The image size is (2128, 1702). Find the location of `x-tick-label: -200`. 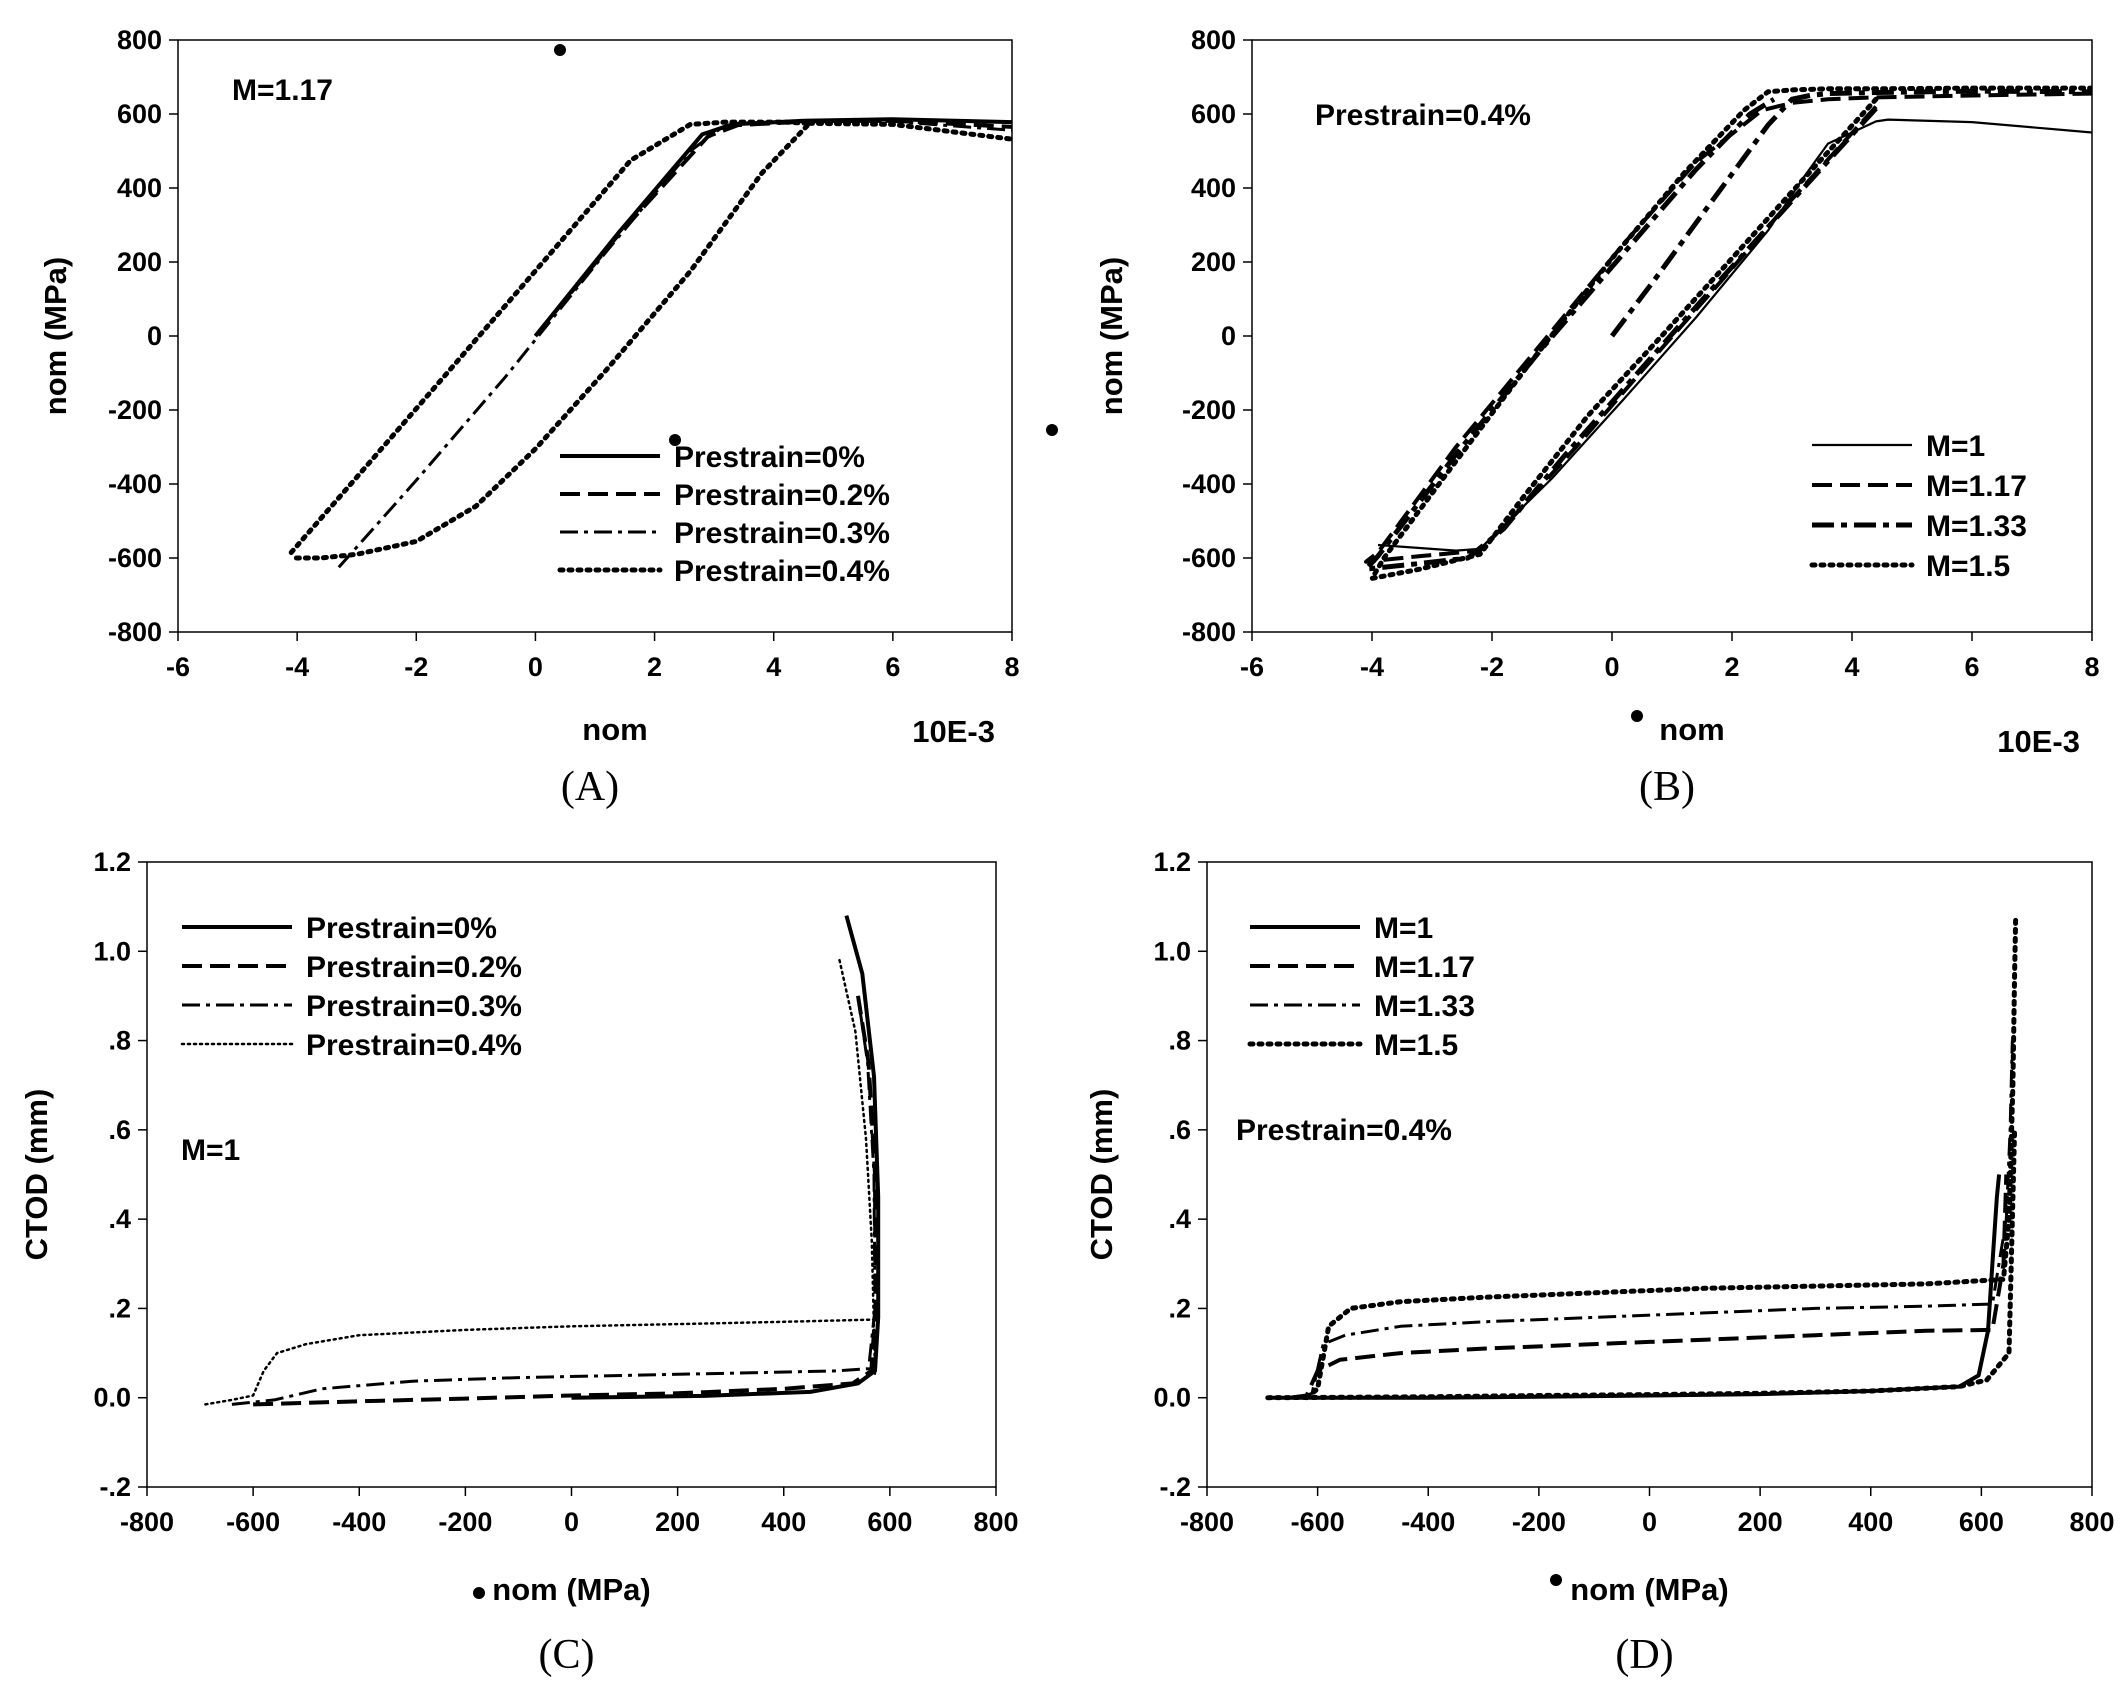

x-tick-label: -200 is located at coordinates (465, 1522).